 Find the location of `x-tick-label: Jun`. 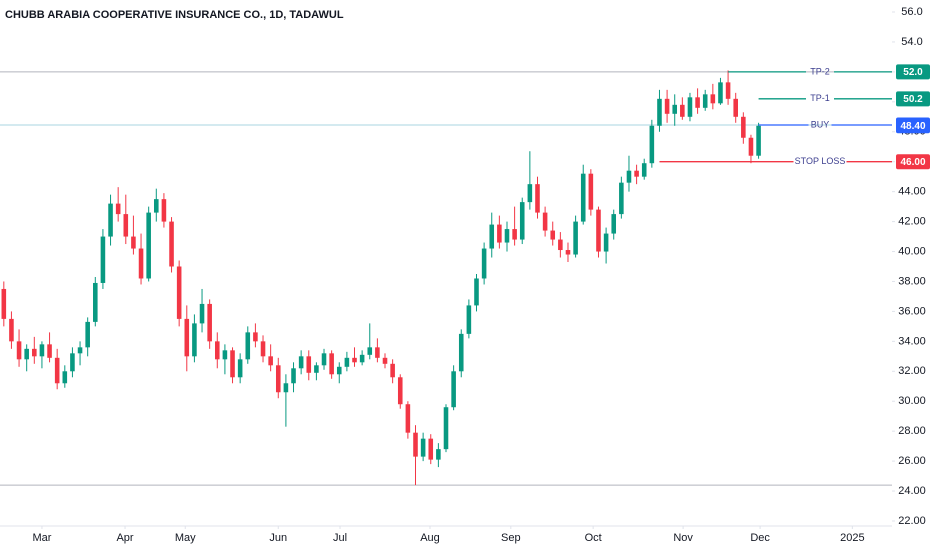

x-tick-label: Jun is located at coordinates (278, 538).